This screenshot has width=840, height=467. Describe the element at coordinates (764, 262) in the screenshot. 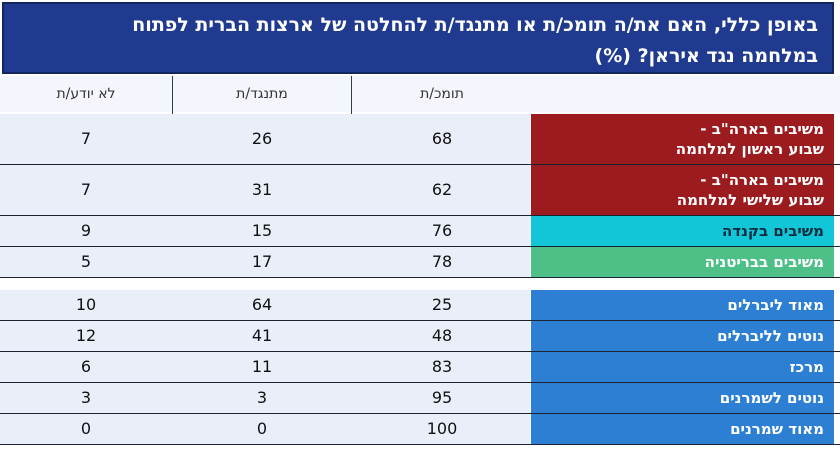

I see `row-label-line: משיבים בבריטניה` at that location.